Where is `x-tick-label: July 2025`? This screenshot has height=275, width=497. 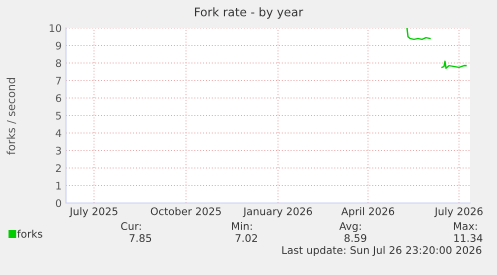 x-tick-label: July 2025 is located at coordinates (93, 212).